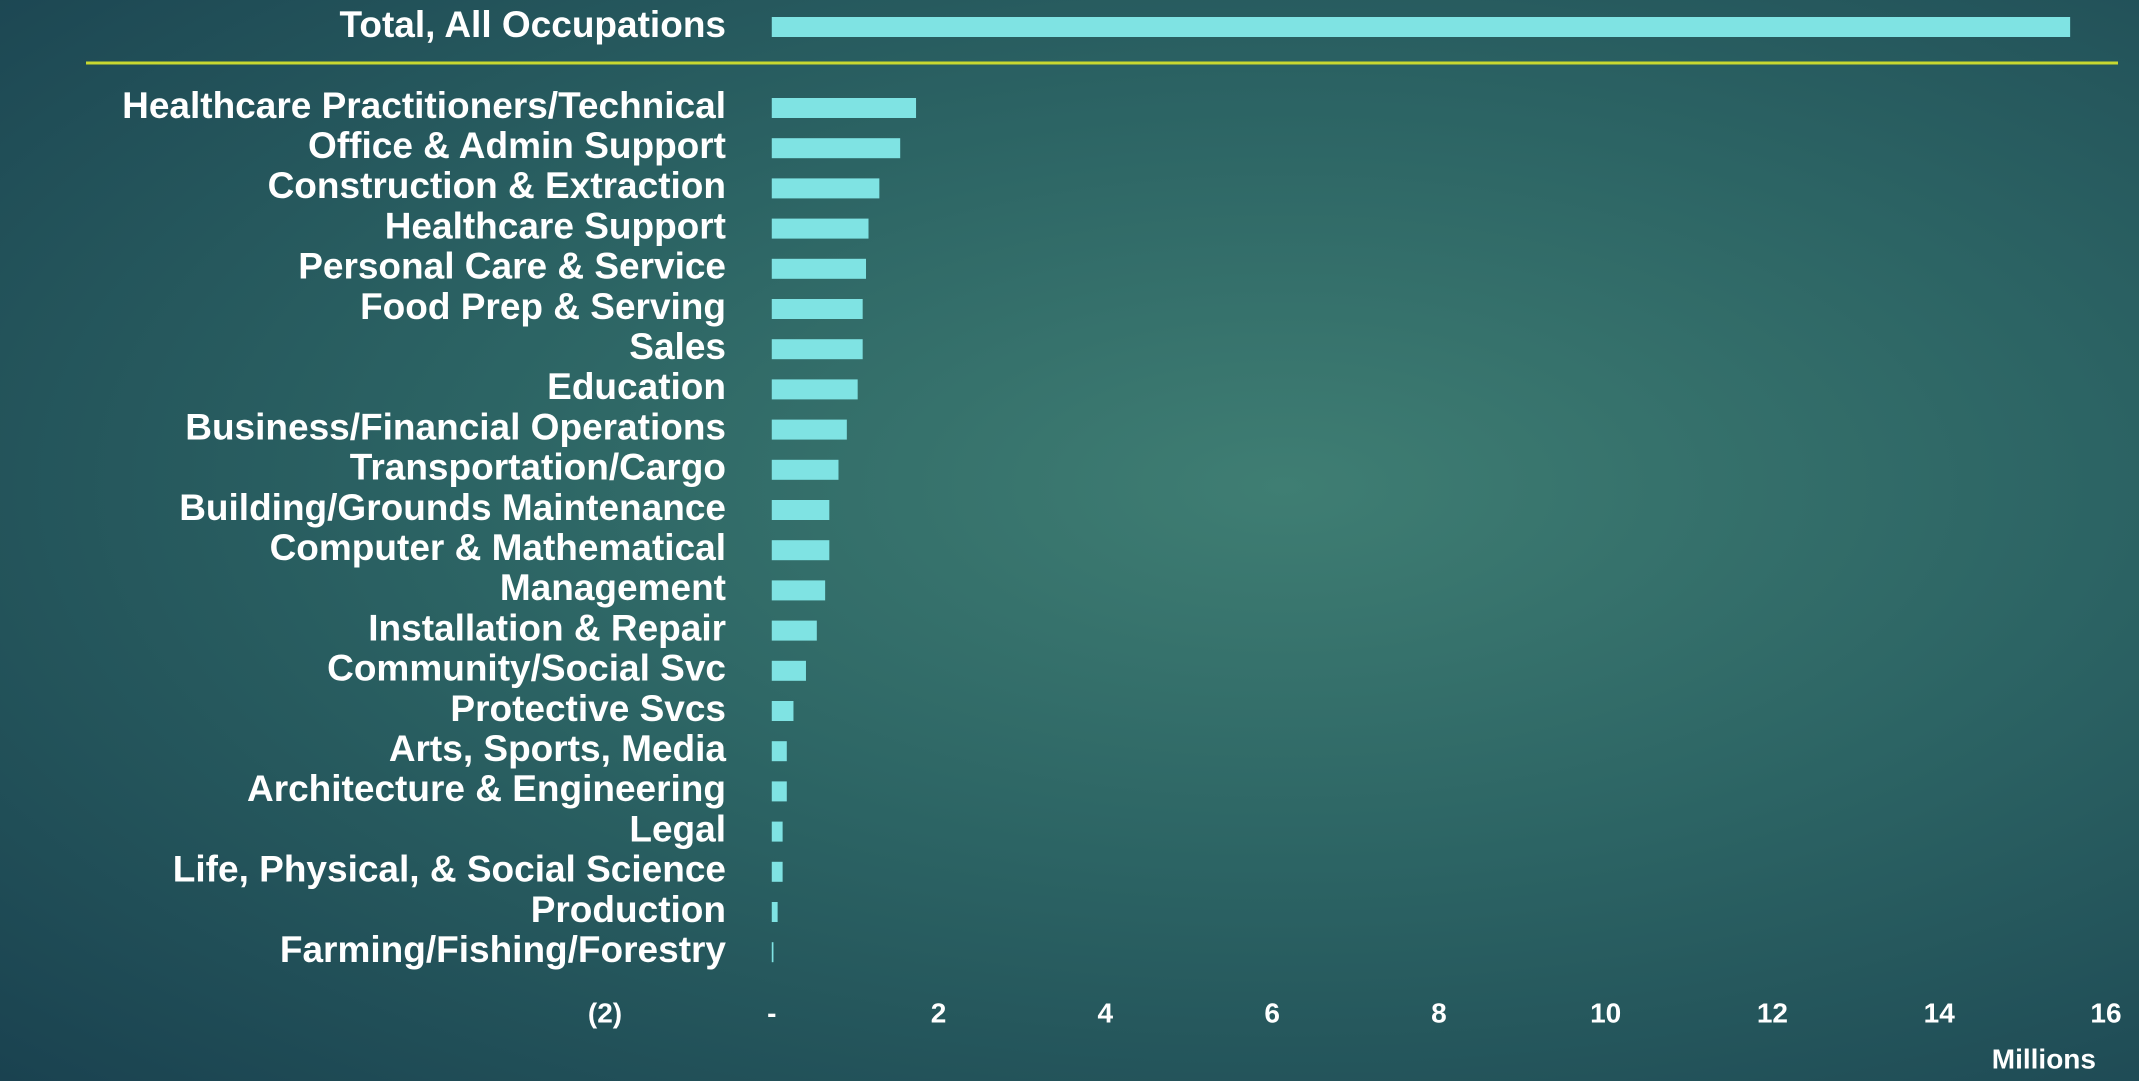 This screenshot has width=2139, height=1081. What do you see at coordinates (424, 105) in the screenshot?
I see `y-tick-label: Healthcare Practitioners/Technical` at bounding box center [424, 105].